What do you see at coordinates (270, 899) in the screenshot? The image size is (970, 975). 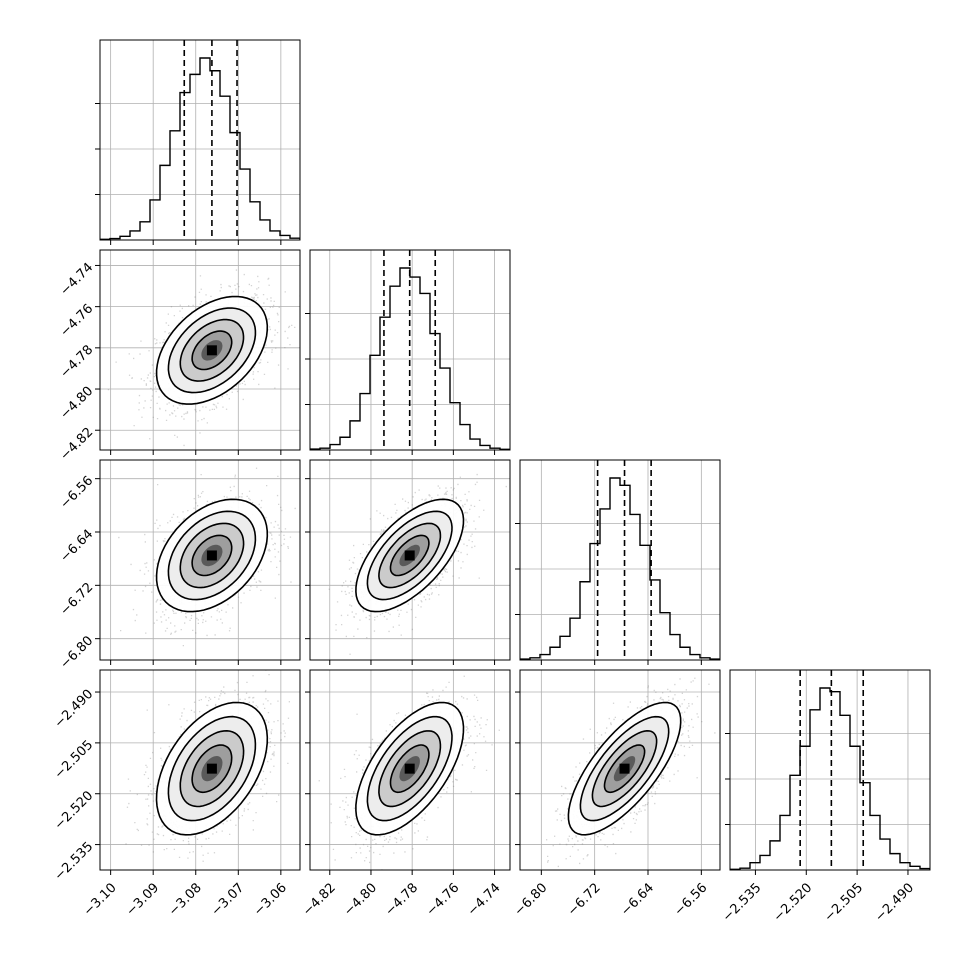 I see `x-tick-label: −3.06` at bounding box center [270, 899].